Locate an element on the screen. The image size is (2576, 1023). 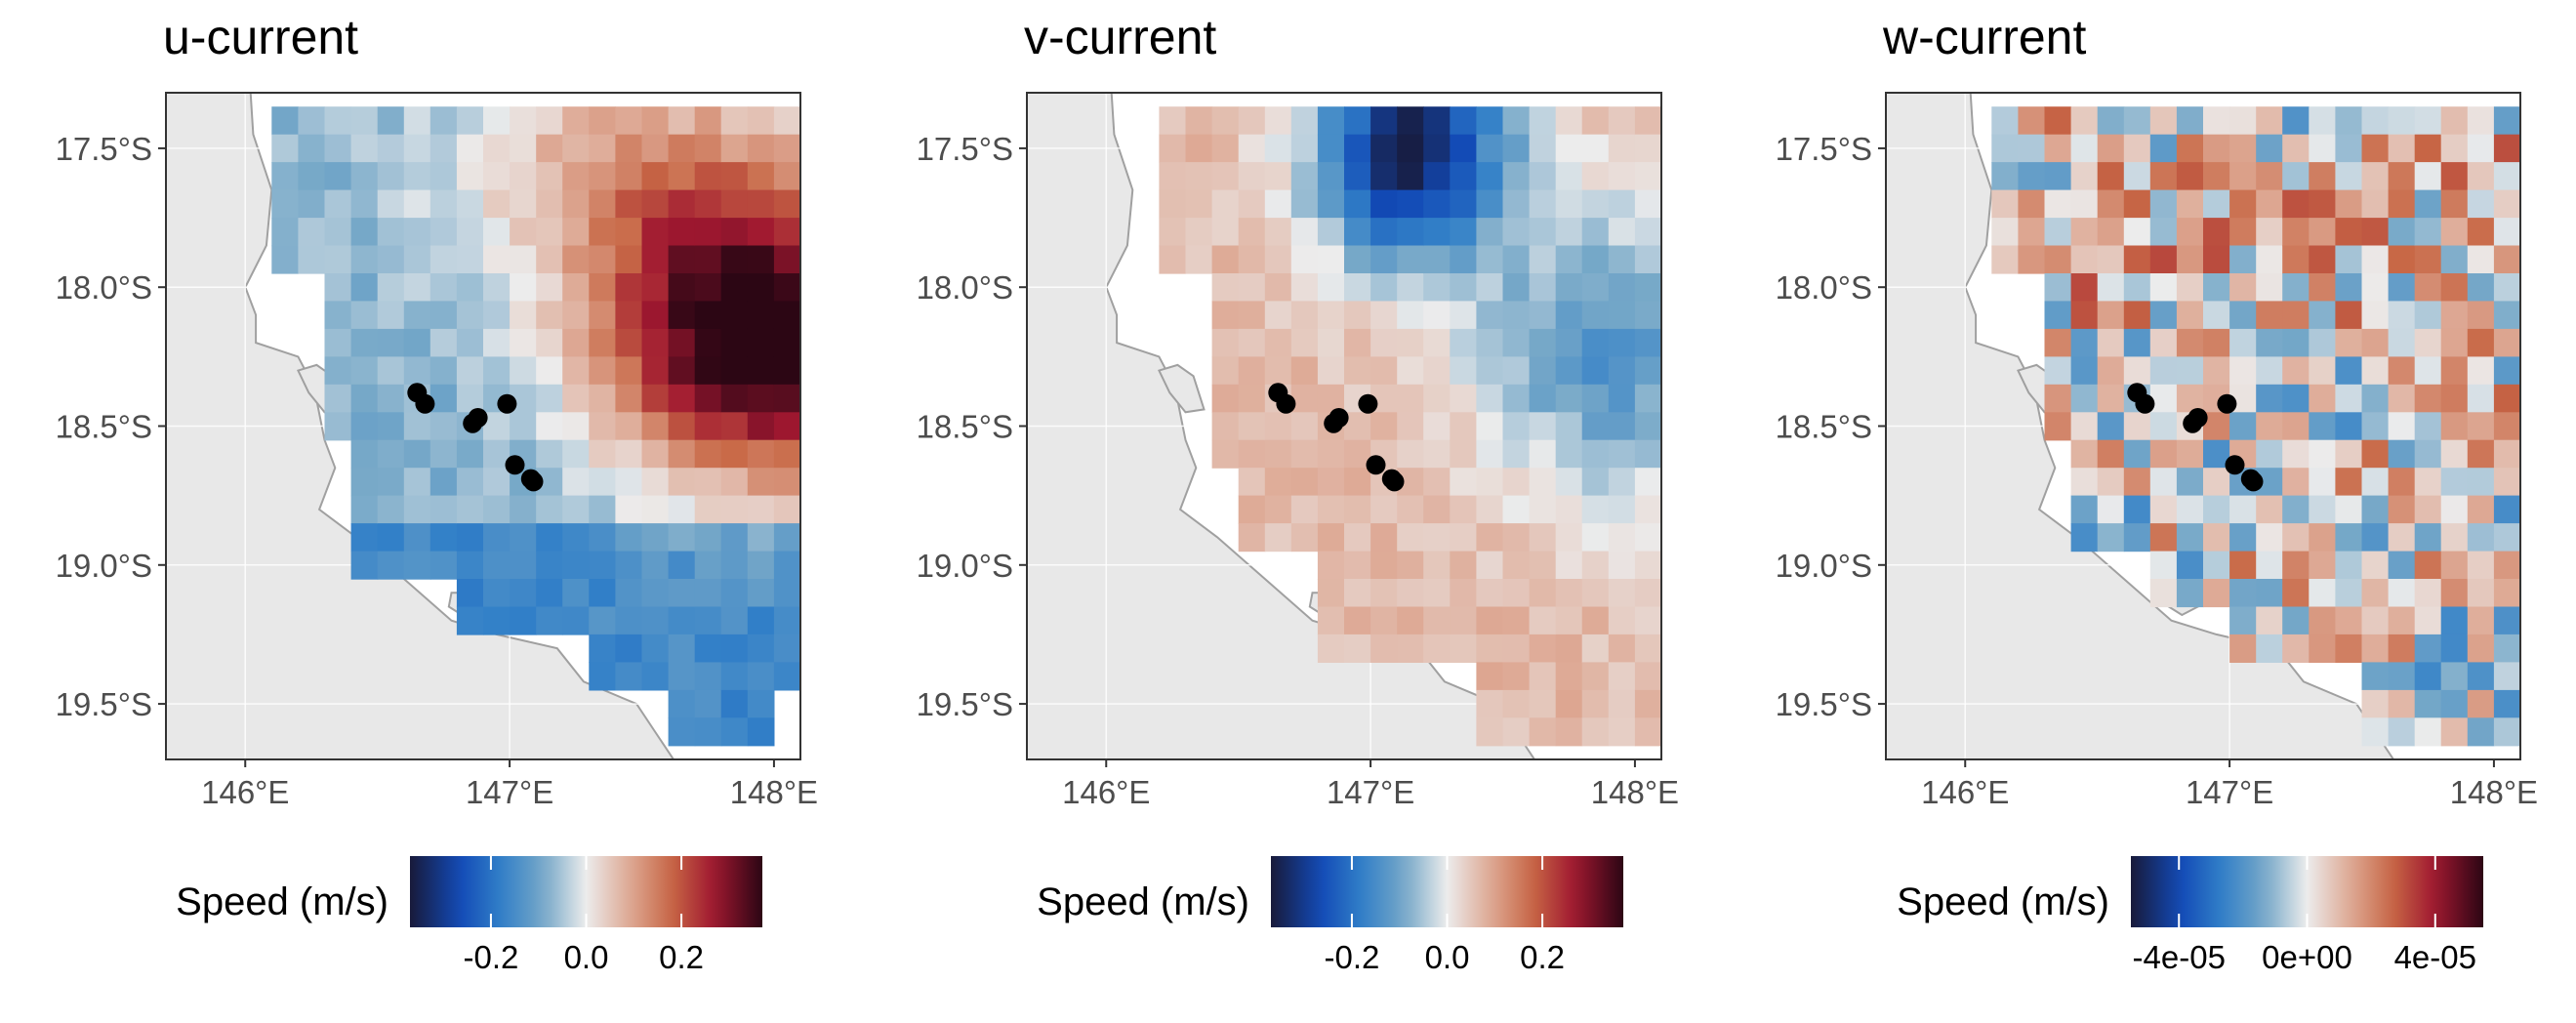
colorbar-legend: Speed (m/s) -4e-05 0e+00 4e-05 is located at coordinates (2190, 915).